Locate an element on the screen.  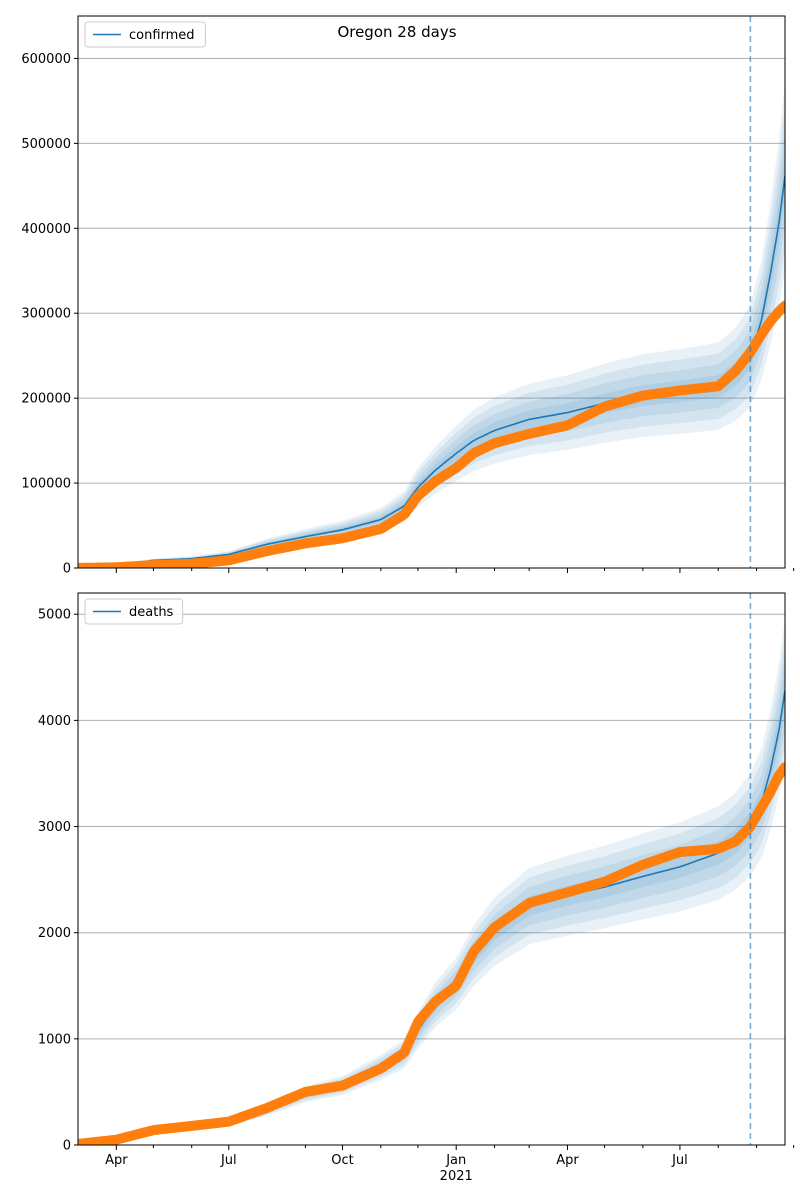
y-tick-label: 100000 is located at coordinates (46, 484).